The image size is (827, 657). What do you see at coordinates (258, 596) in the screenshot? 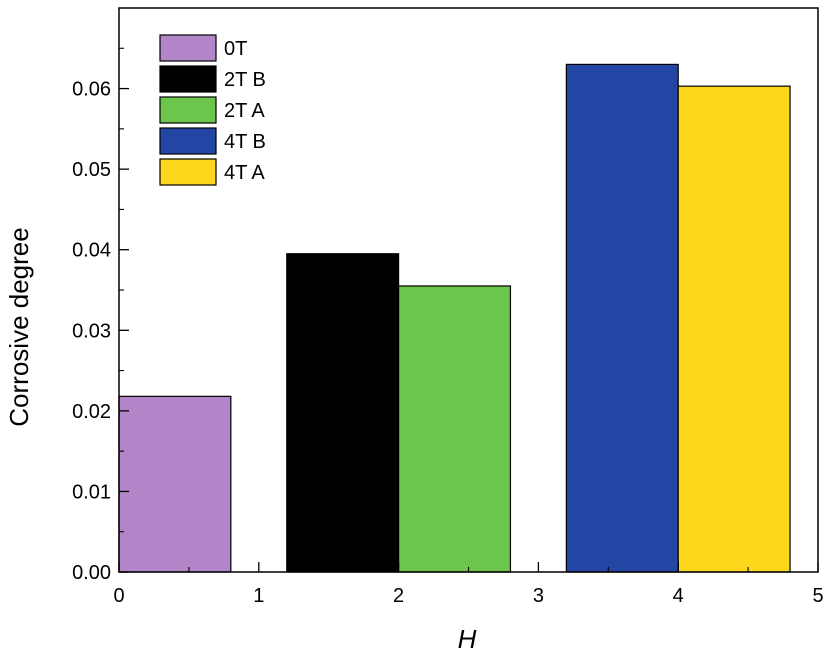
I see `x-tick-label: 1` at bounding box center [258, 596].